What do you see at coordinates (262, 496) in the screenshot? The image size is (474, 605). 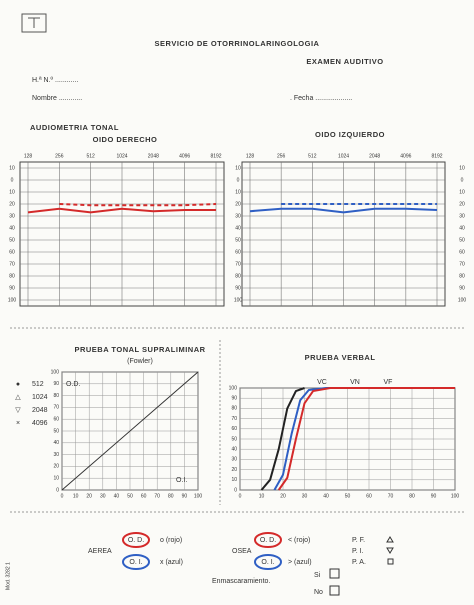 I see `x-tick-label: 10` at bounding box center [262, 496].